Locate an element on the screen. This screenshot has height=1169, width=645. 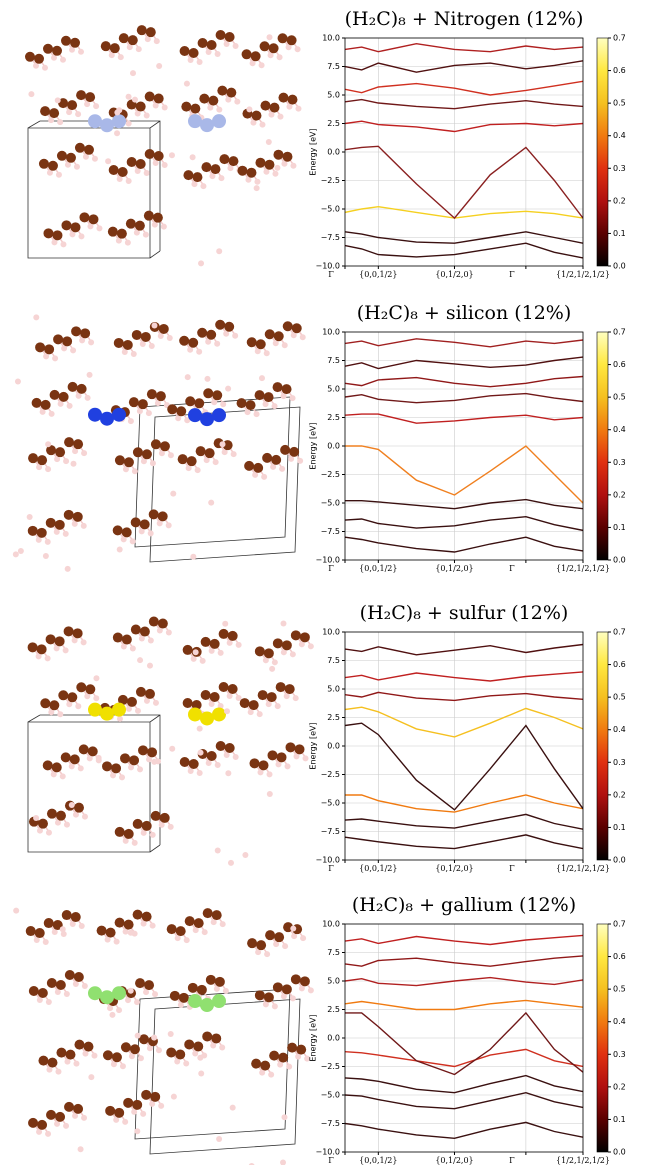
y-tick-label: −10.0 is located at coordinates (327, 1152).